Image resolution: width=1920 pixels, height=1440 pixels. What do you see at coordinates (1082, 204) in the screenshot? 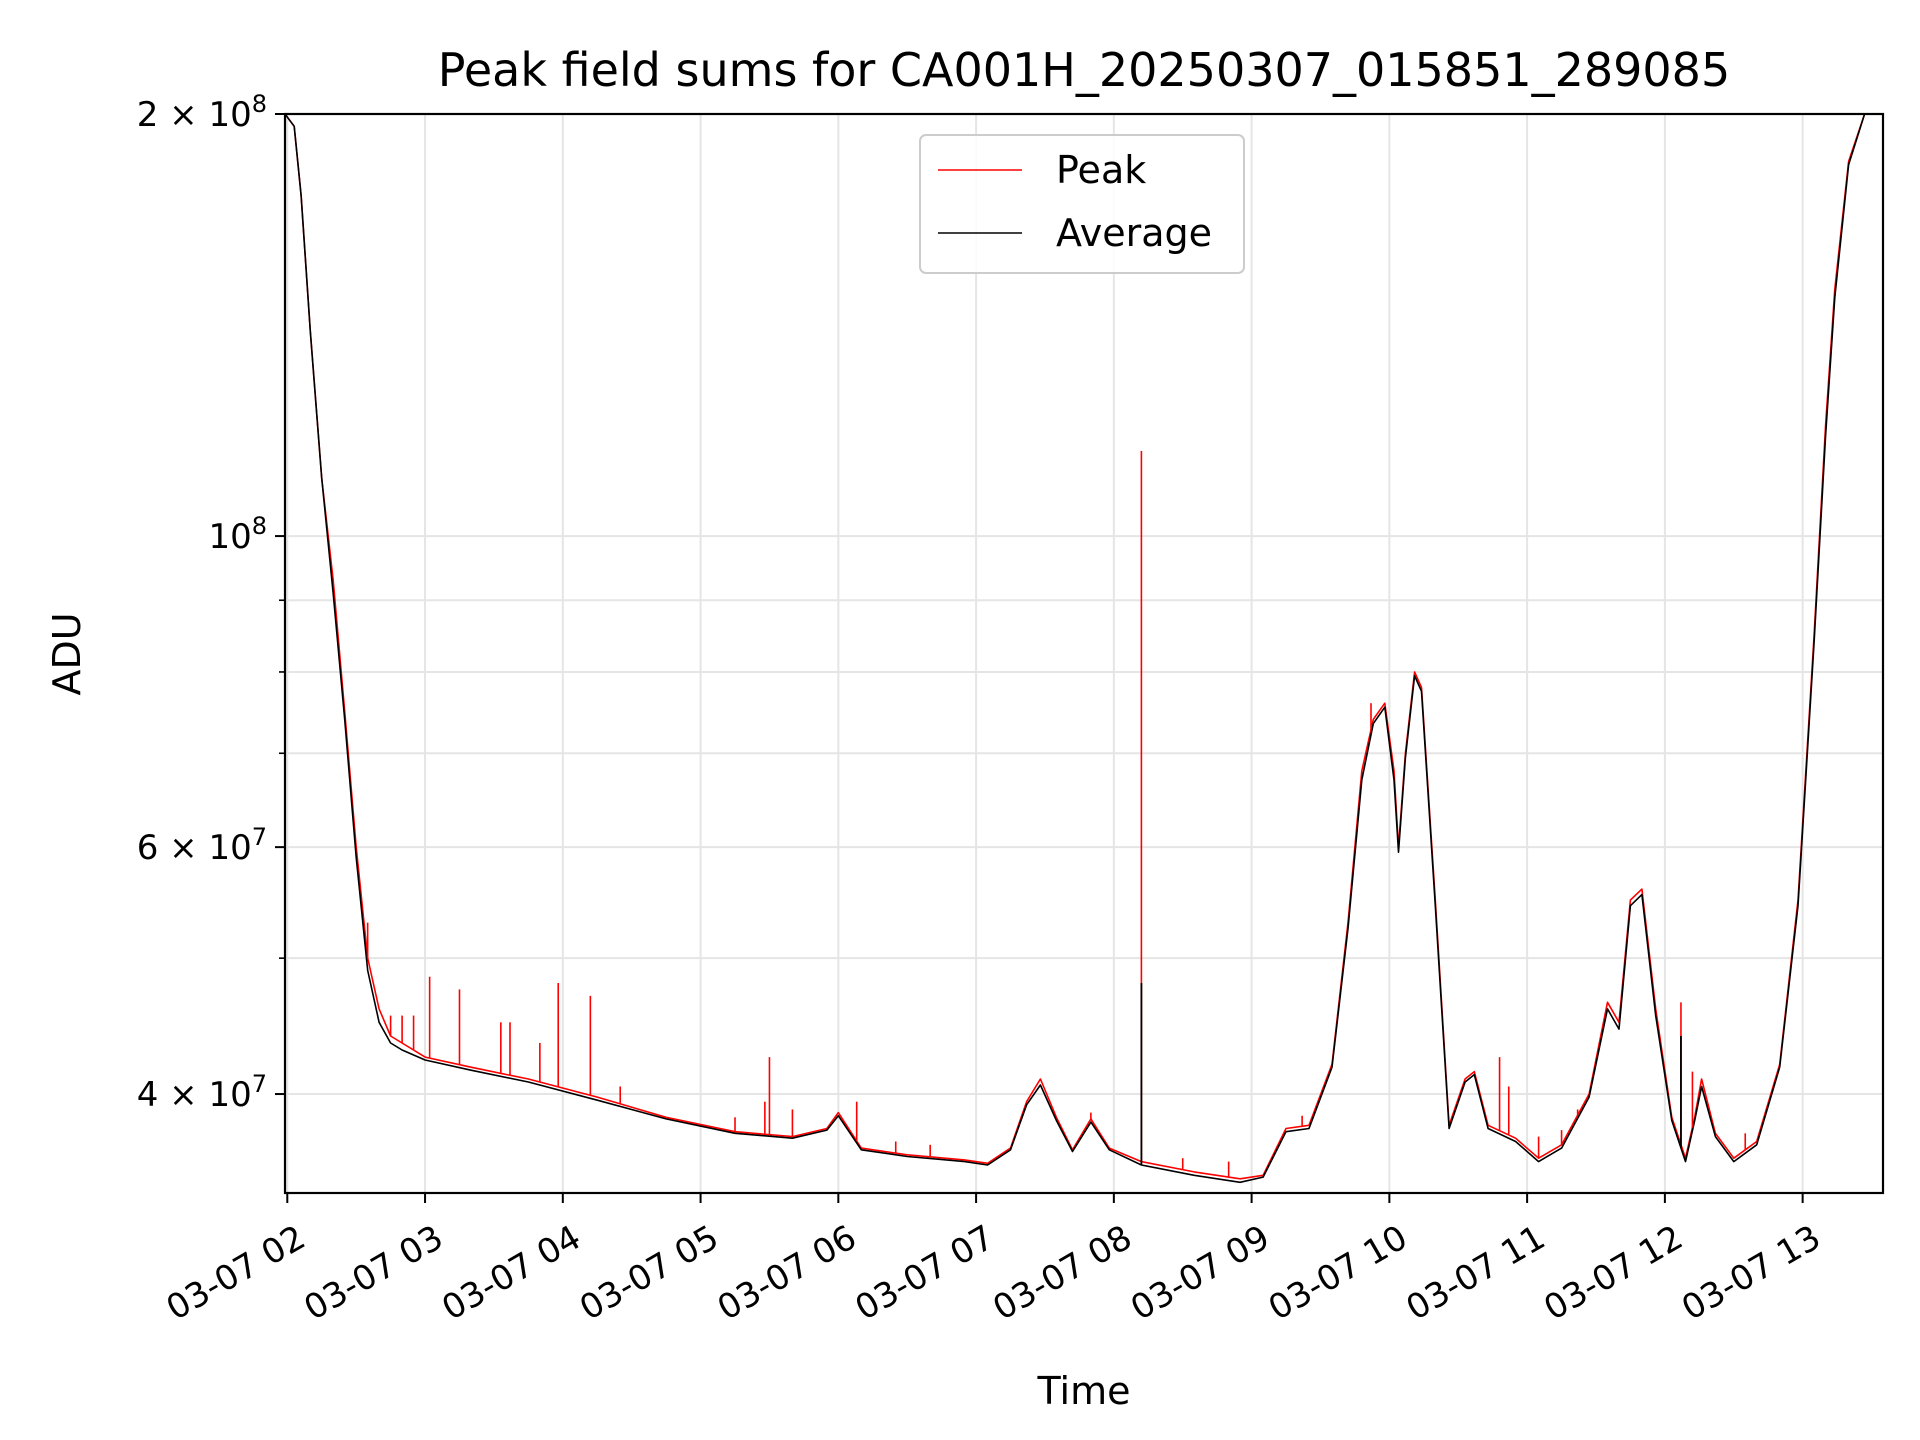
I see `legend: Peak Average` at bounding box center [1082, 204].